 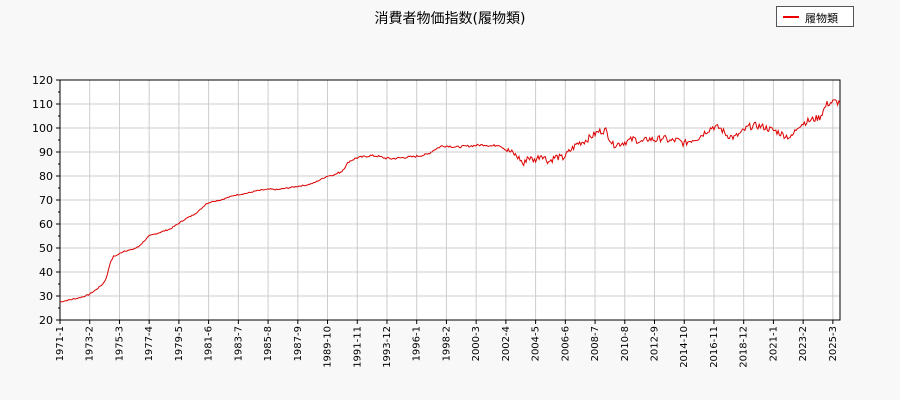 I want to click on x-tick-label: 1981-6, so click(x=209, y=343).